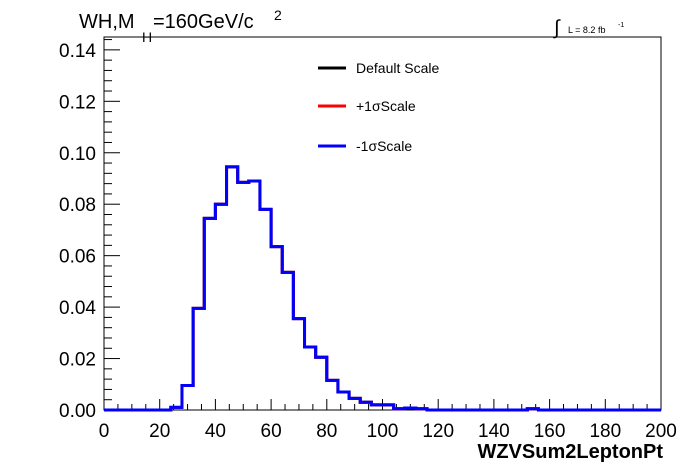 This screenshot has width=696, height=472. What do you see at coordinates (586, 30) in the screenshot?
I see `lumi-label: L = 8.2 fb` at bounding box center [586, 30].